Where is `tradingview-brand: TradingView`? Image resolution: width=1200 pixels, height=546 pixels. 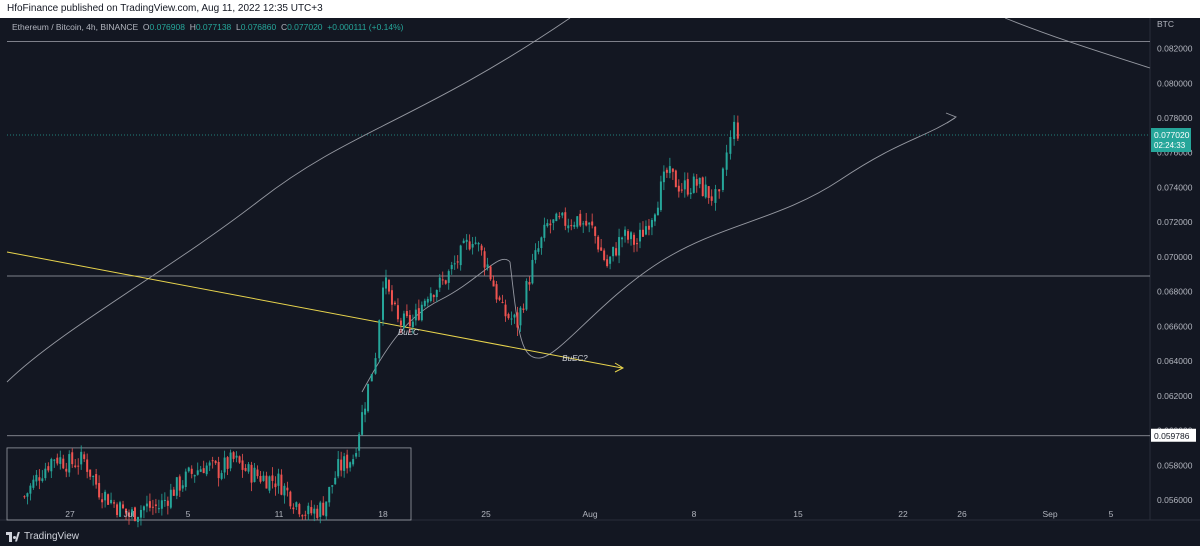 tradingview-brand: TradingView is located at coordinates (42, 536).